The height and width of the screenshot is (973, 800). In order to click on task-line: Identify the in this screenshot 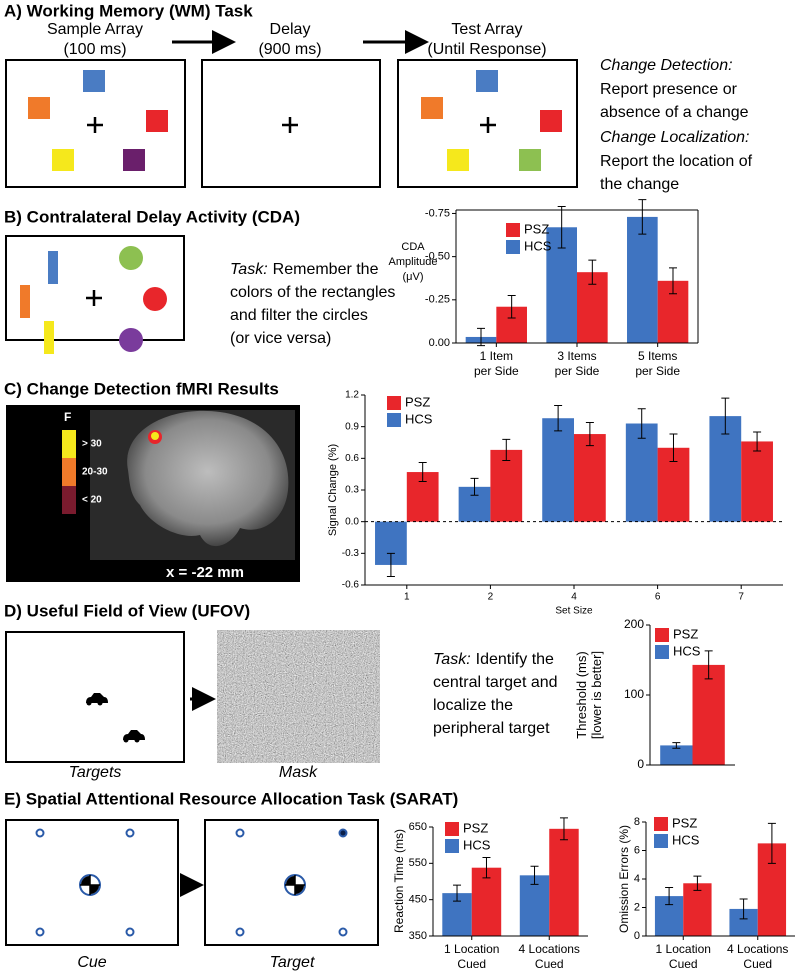, I will do `click(515, 659)`.